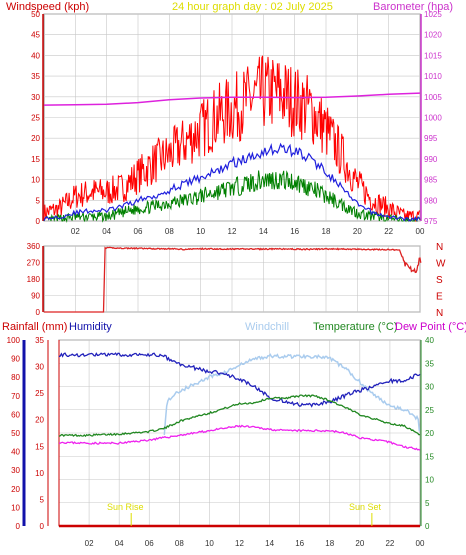  What do you see at coordinates (420, 231) in the screenshot?
I see `wind-x-tick-label: 00` at bounding box center [420, 231].